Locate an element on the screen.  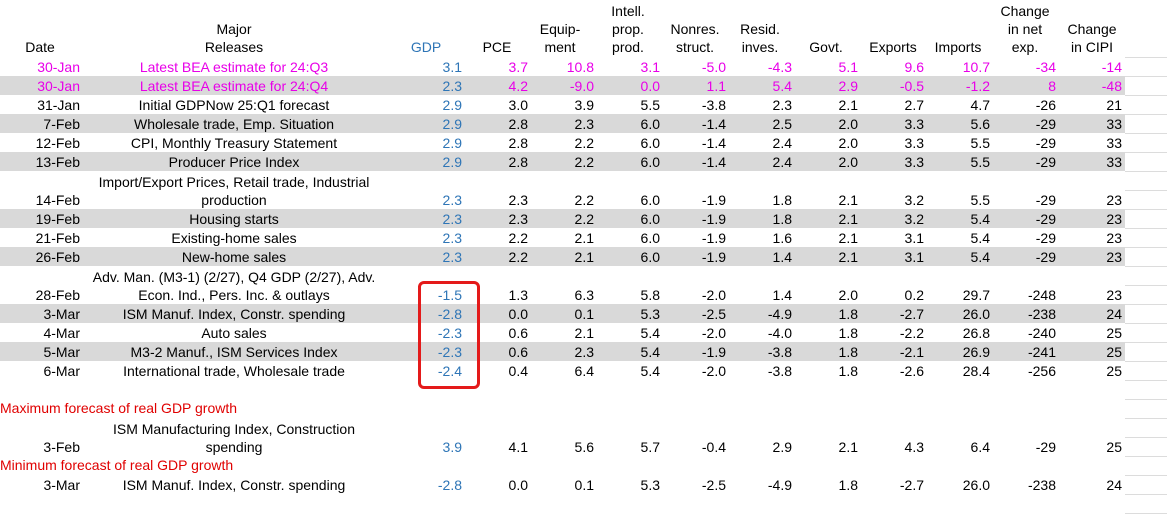
gdp-value-cell: -2.3 is located at coordinates (449, 352).